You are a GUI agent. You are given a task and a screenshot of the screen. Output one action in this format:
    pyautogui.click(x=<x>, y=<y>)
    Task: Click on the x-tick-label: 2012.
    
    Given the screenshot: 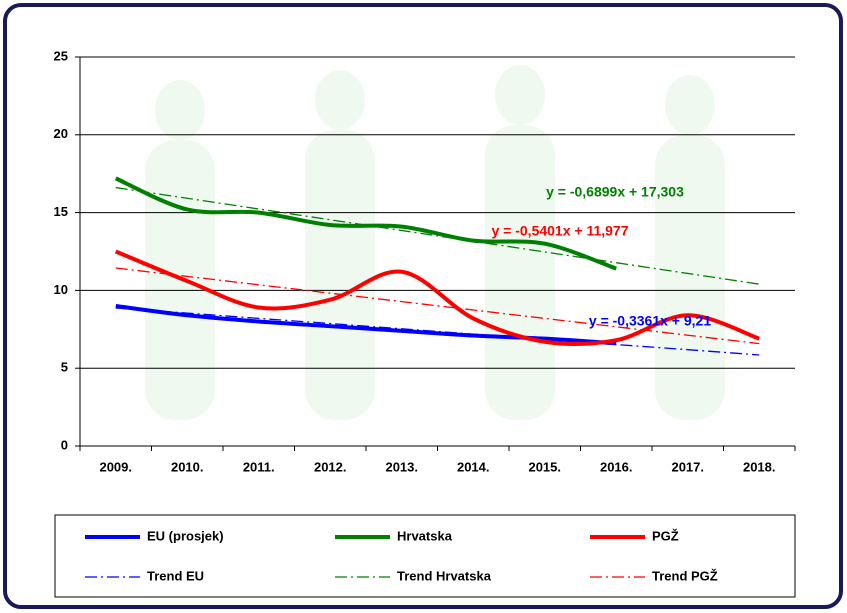 What is the action you would take?
    pyautogui.click(x=330, y=466)
    